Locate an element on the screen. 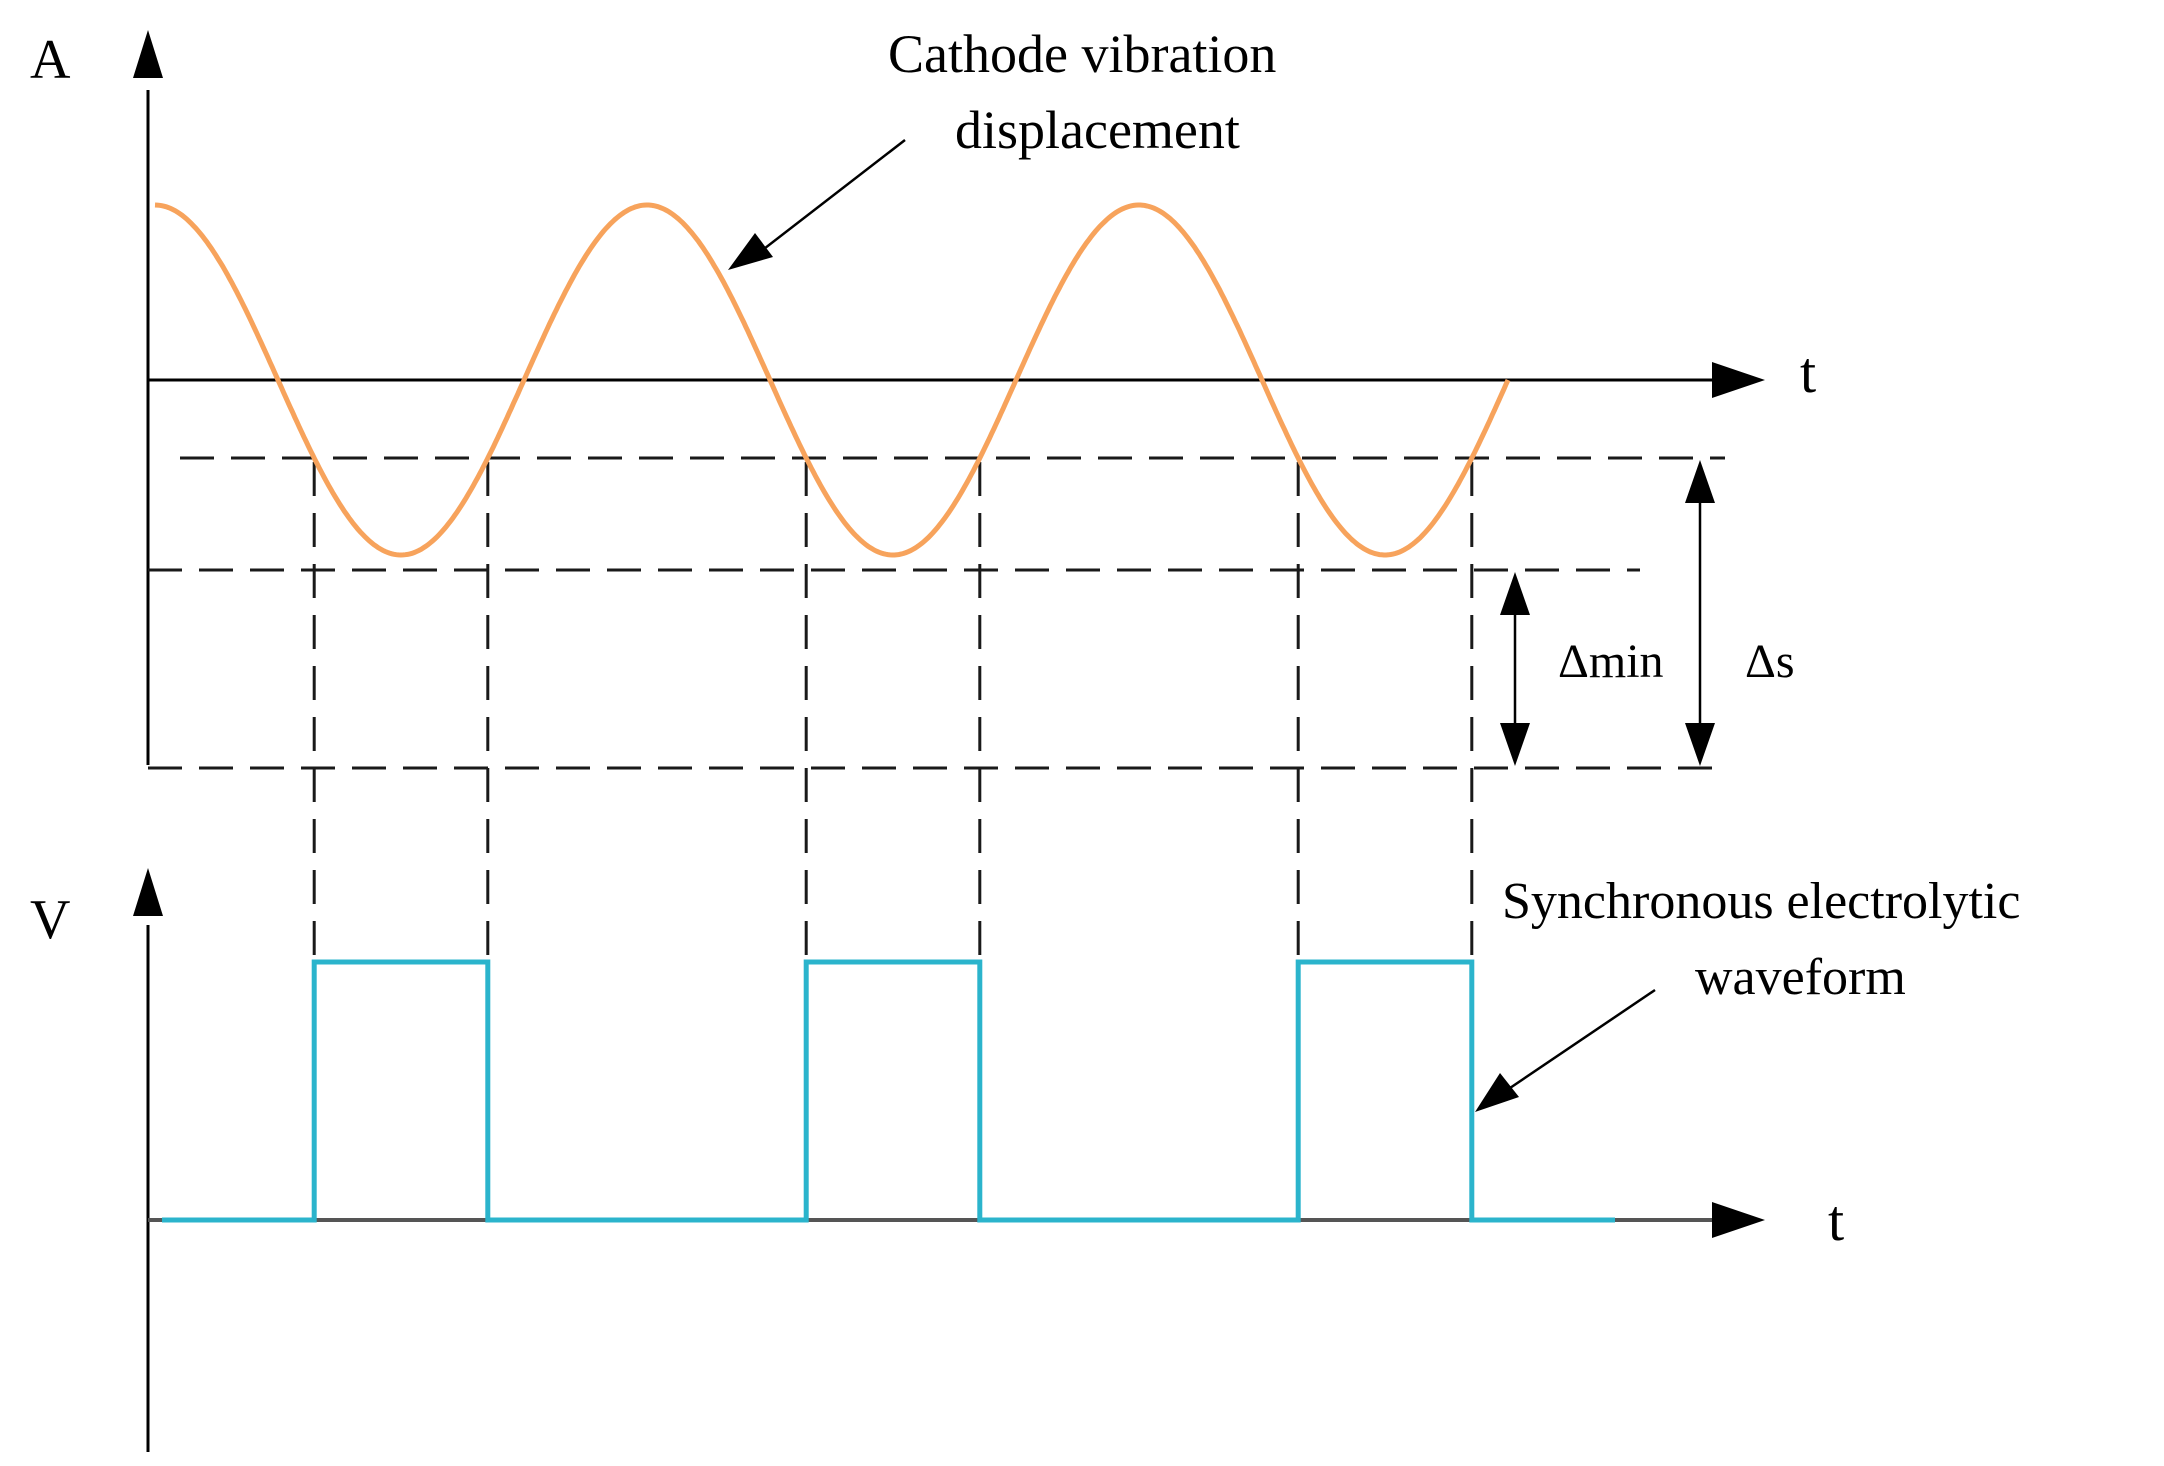 The height and width of the screenshot is (1466, 2164). cathode-callout-line is located at coordinates (832, 196).